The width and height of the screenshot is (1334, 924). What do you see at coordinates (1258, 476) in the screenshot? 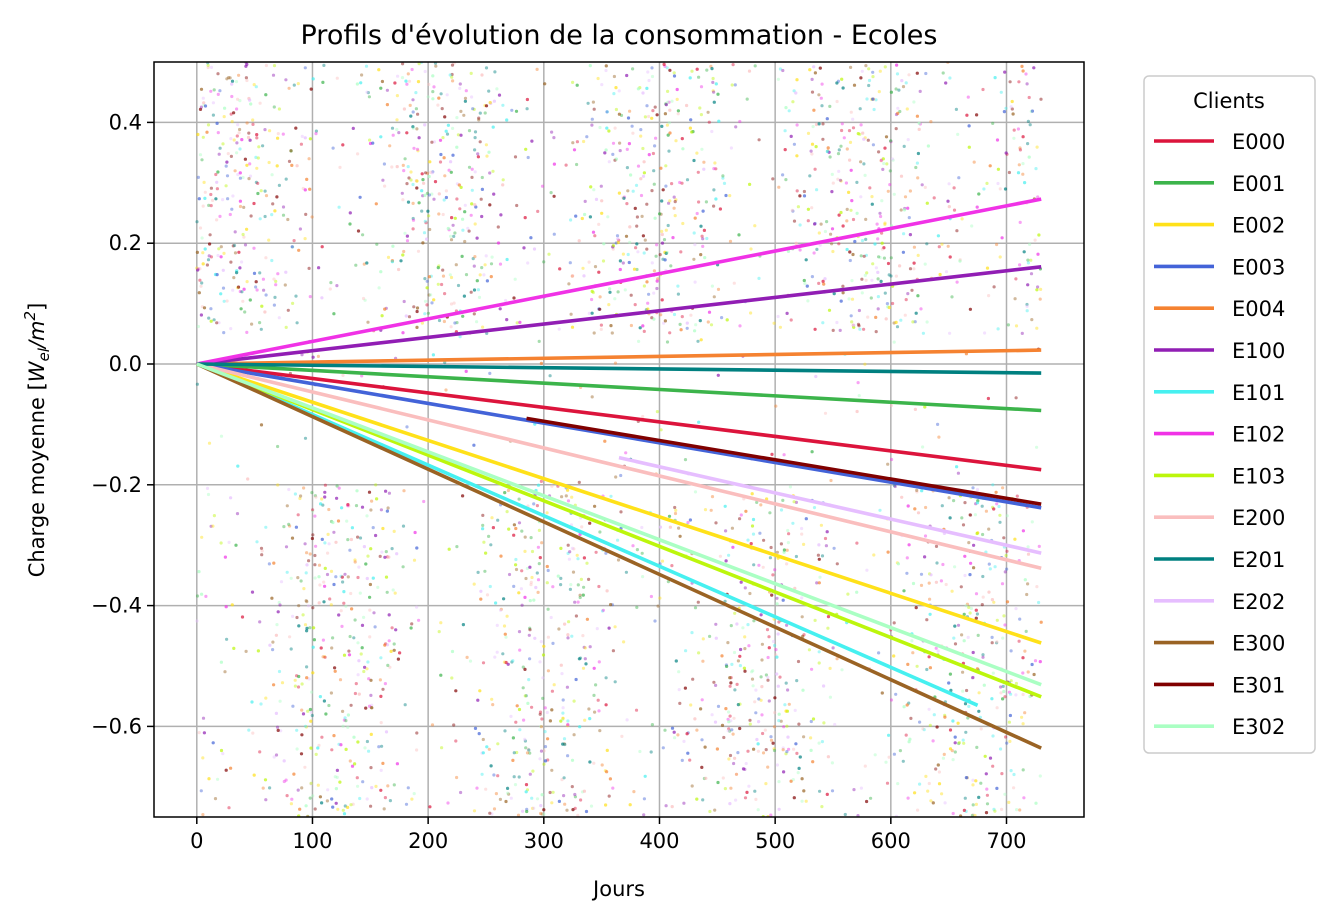
I see `legend-entry: E103` at bounding box center [1258, 476].